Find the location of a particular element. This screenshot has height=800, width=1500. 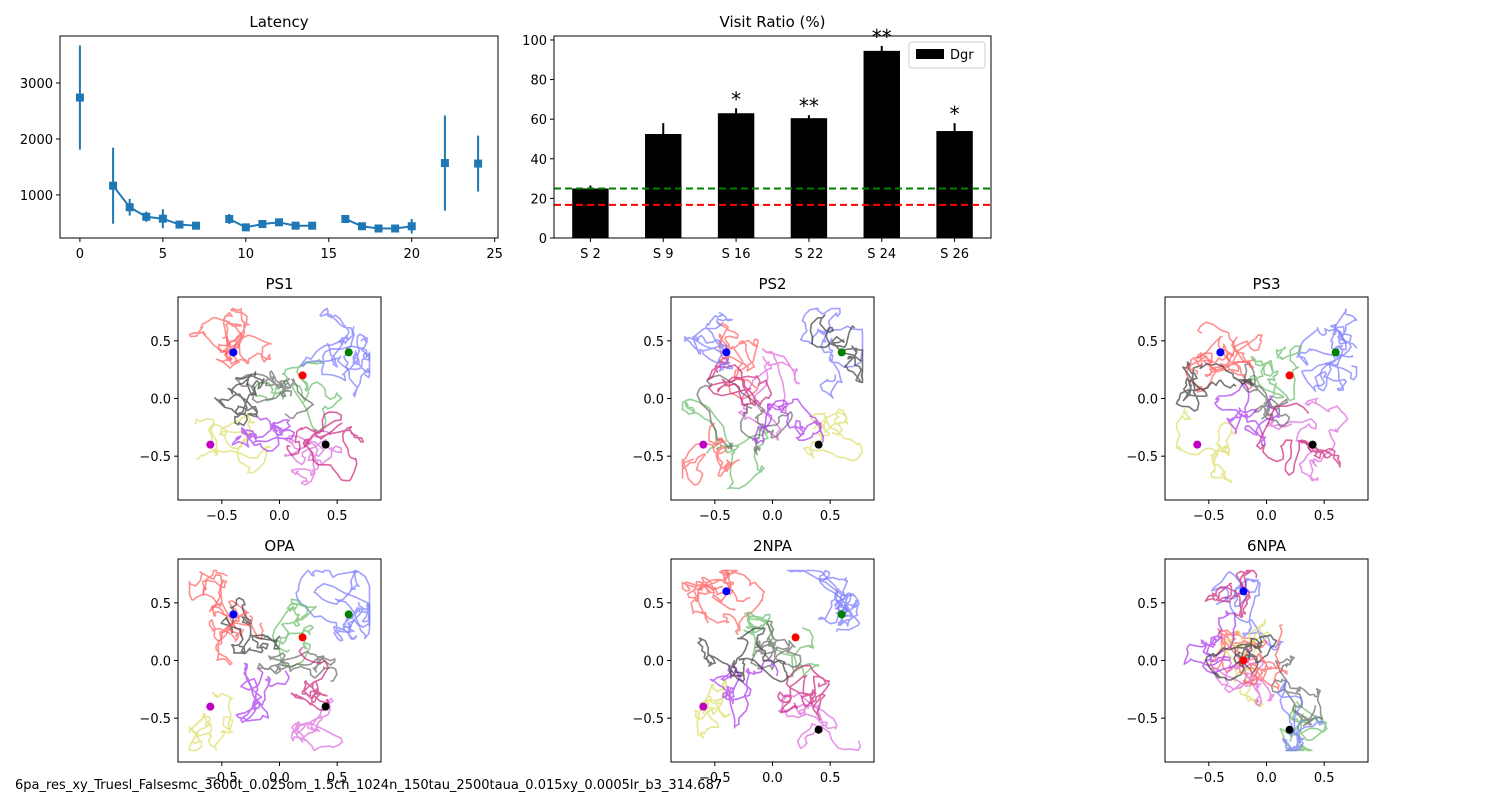

map-title: OPA is located at coordinates (279, 546).